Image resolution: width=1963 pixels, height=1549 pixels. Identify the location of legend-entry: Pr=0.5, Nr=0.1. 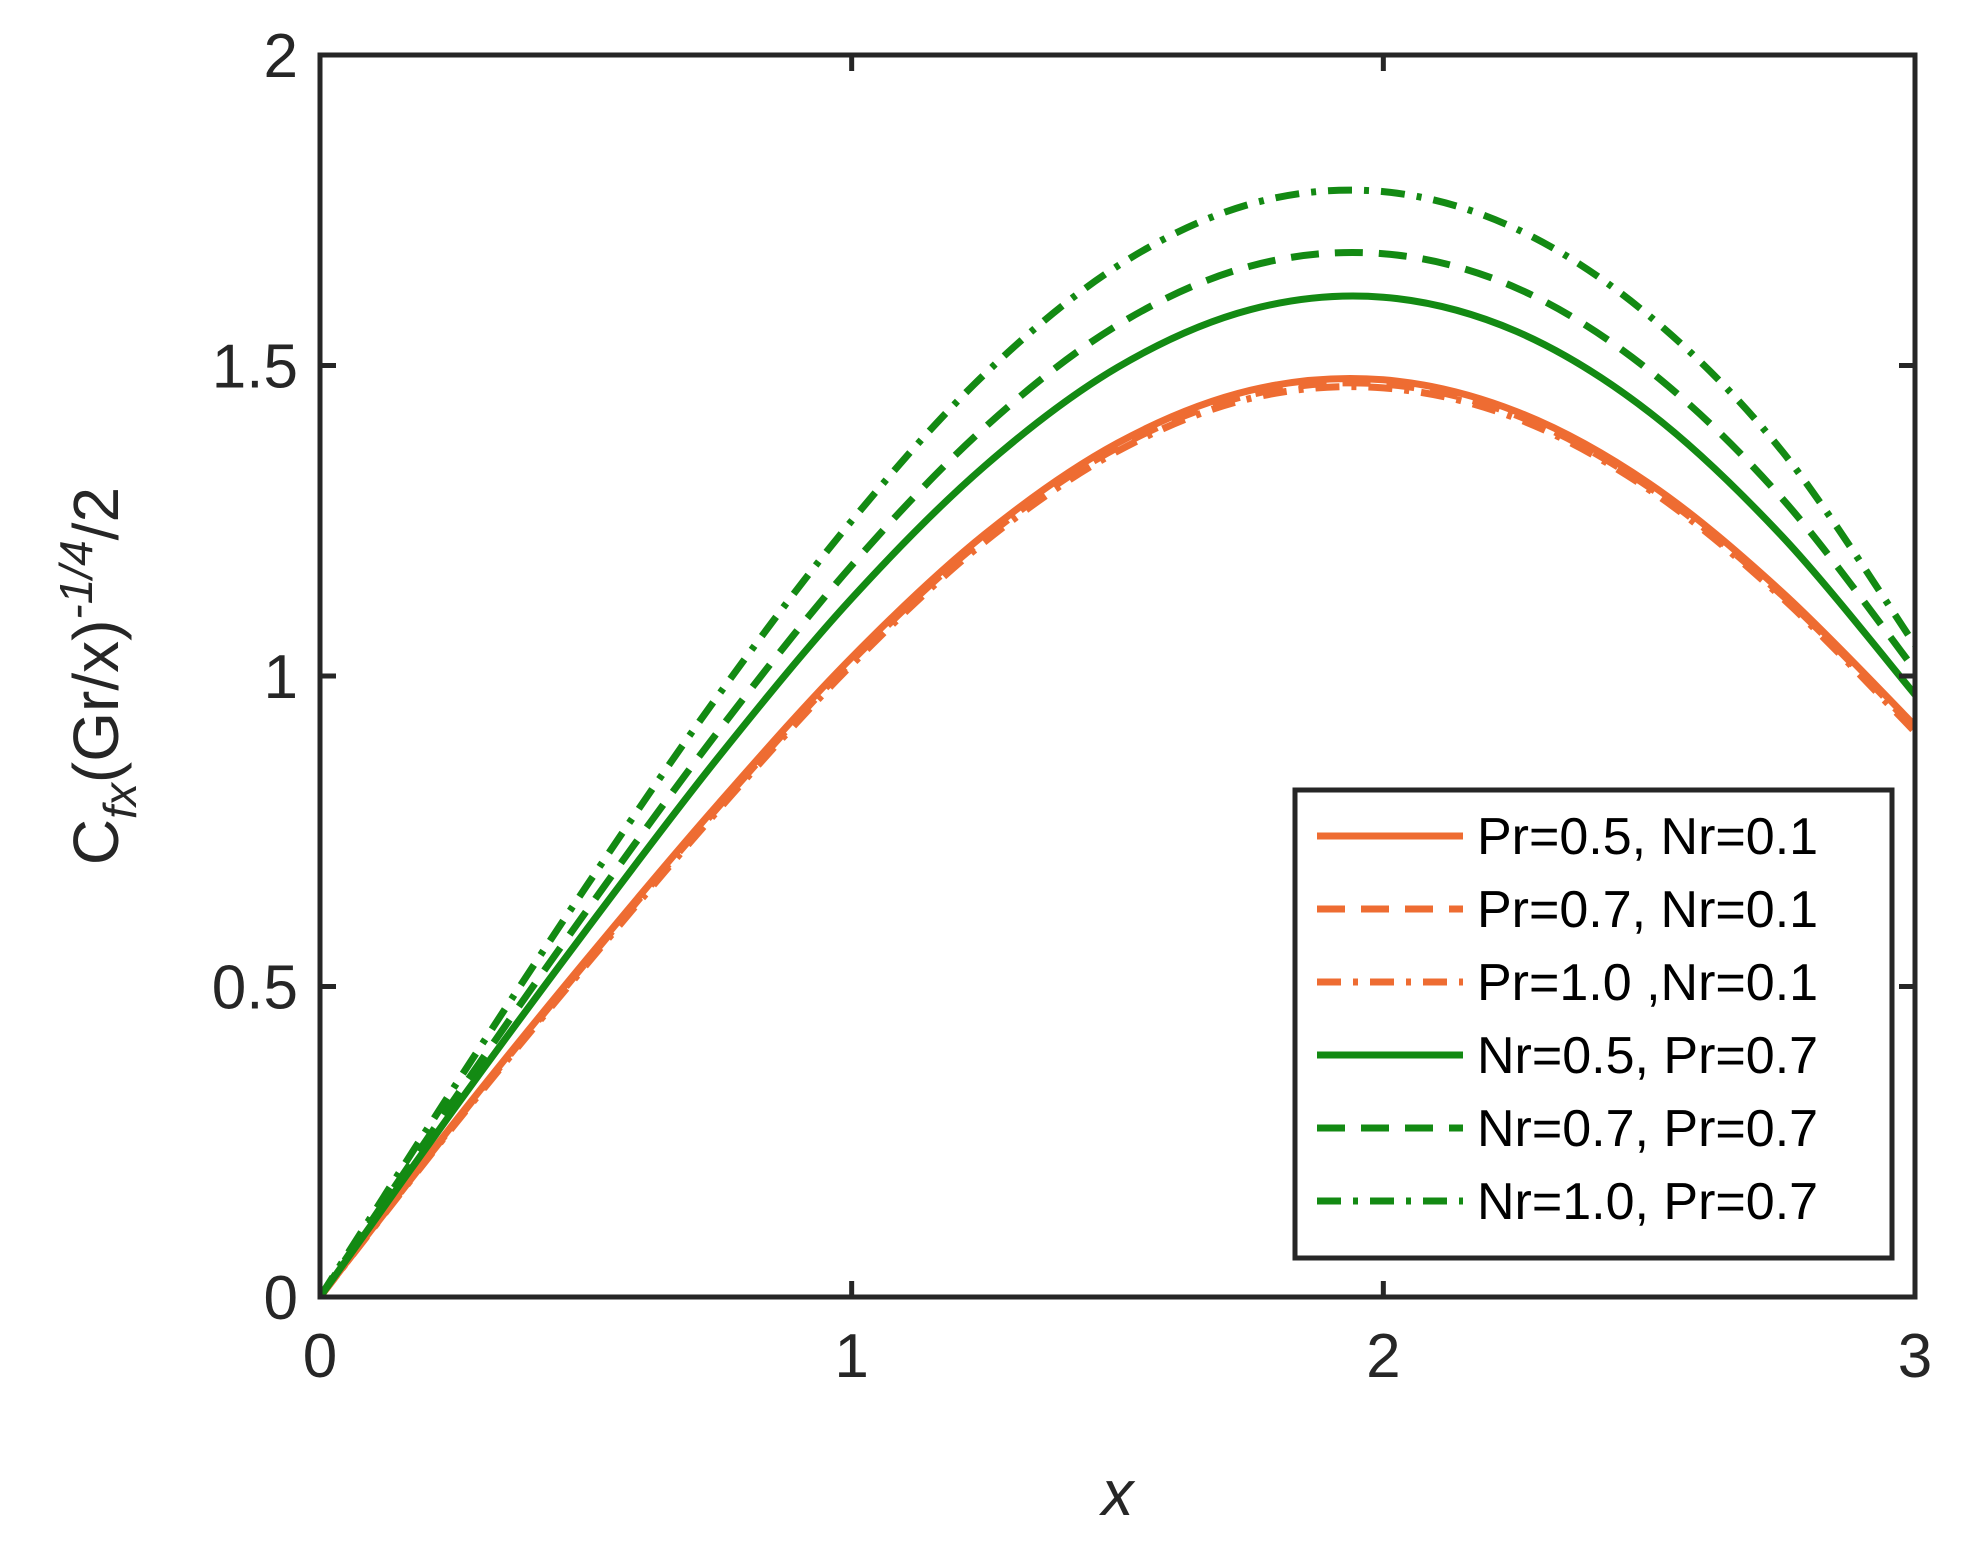
(1647, 837).